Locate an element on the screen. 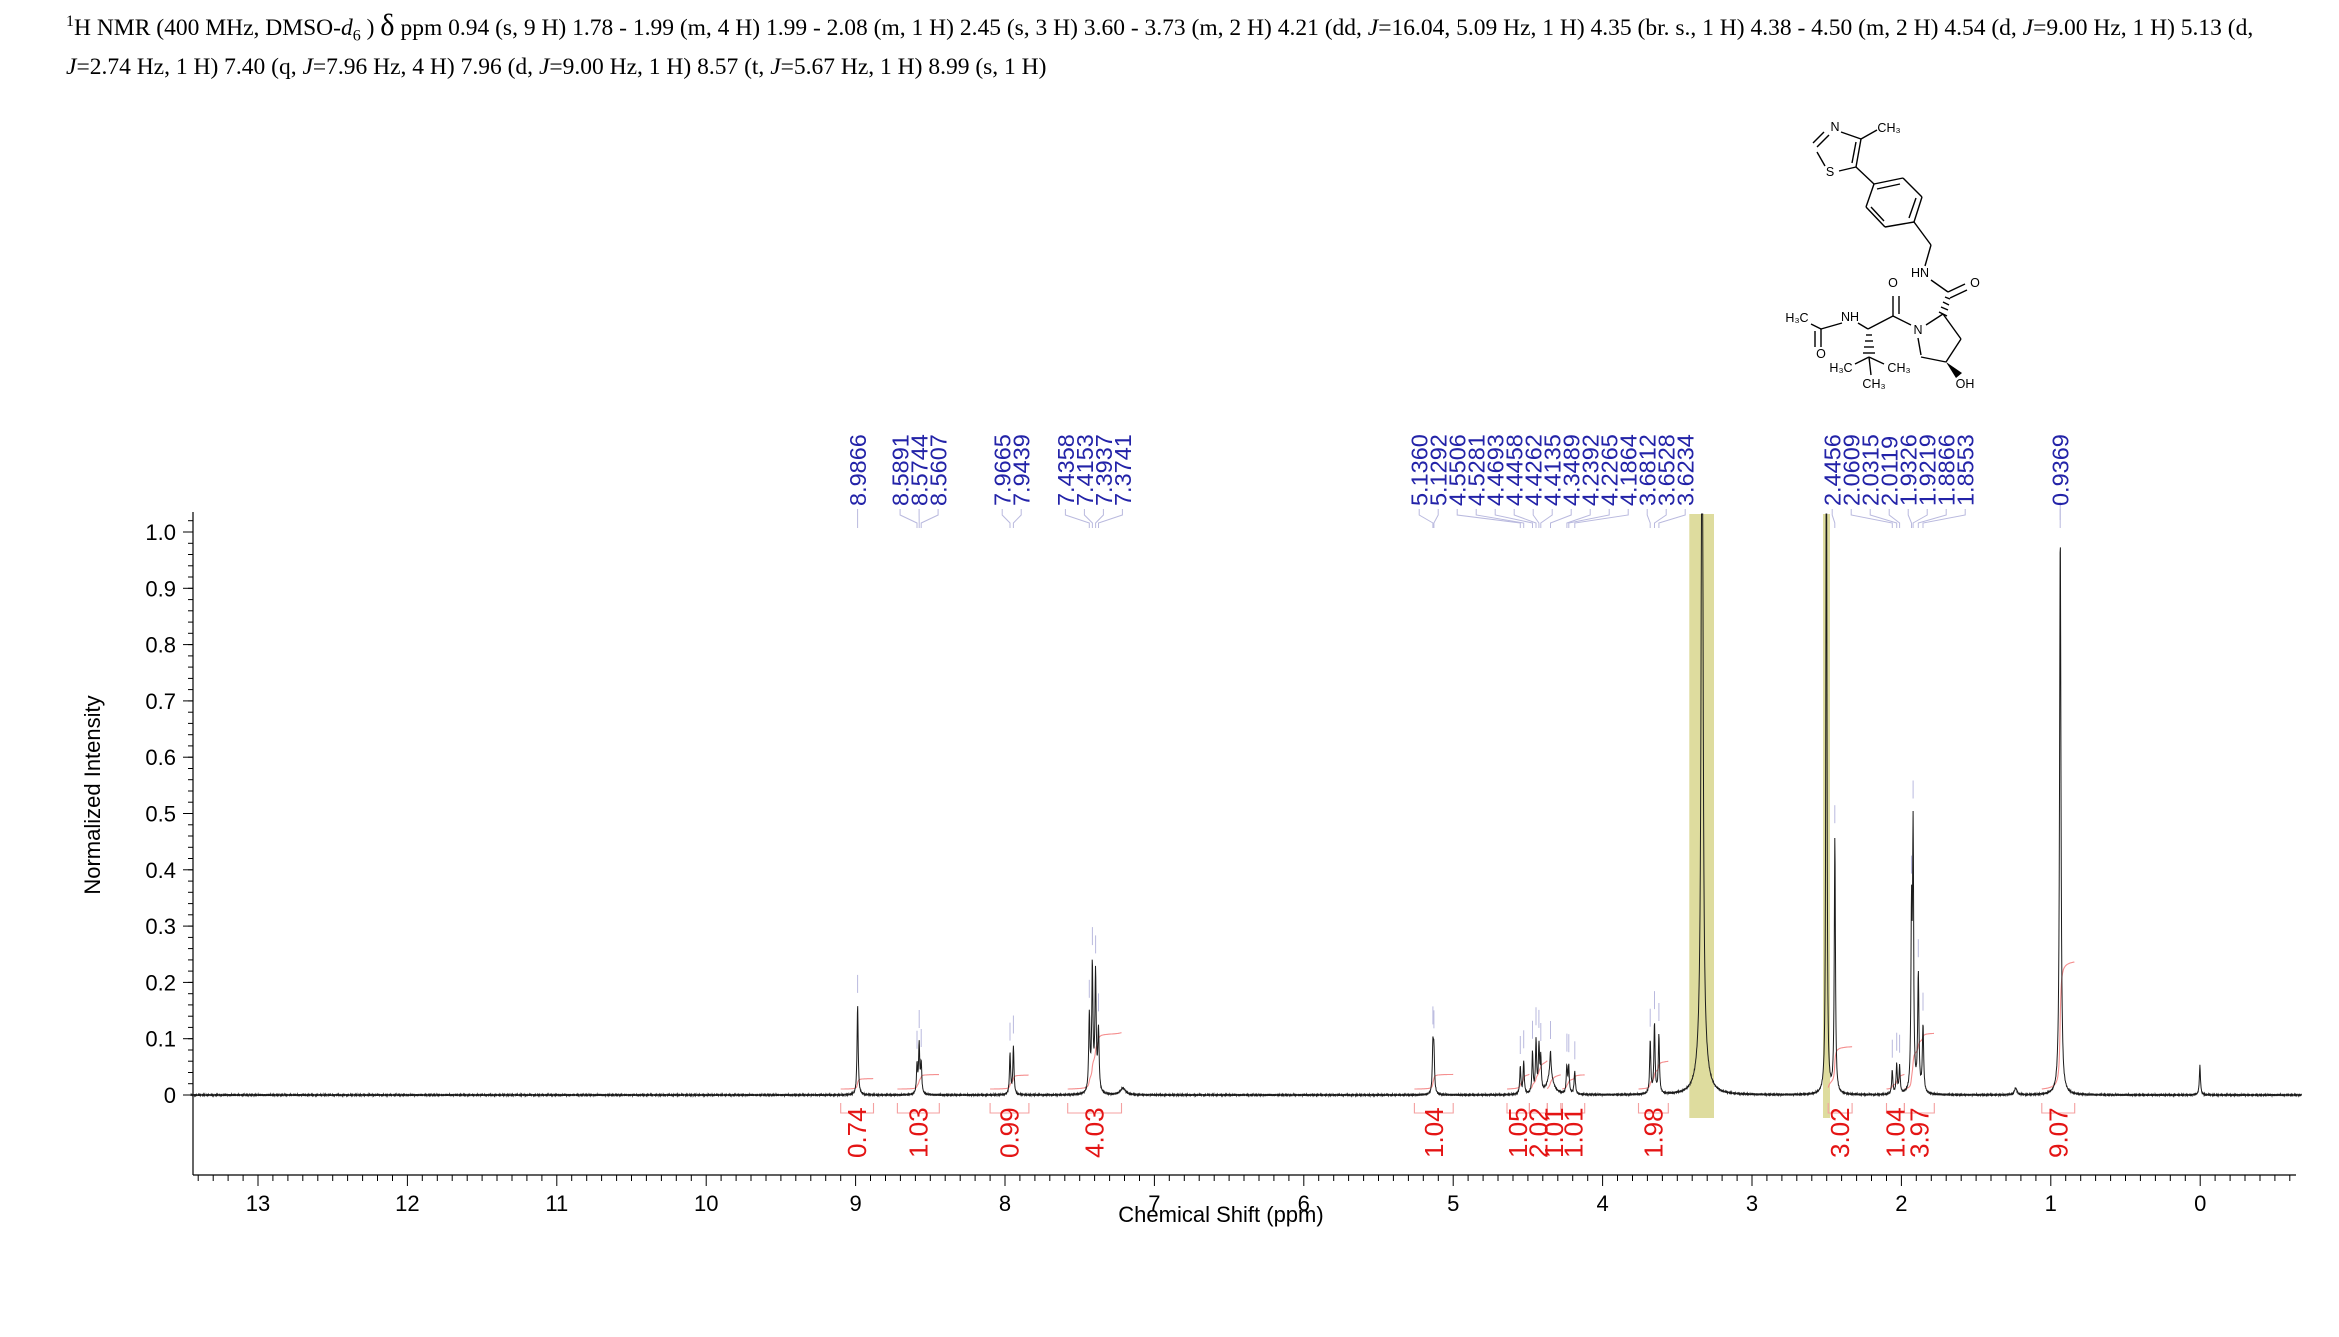 This screenshot has height=1337, width=2339. peak-shift-label: 7.3741 is located at coordinates (1123, 470).